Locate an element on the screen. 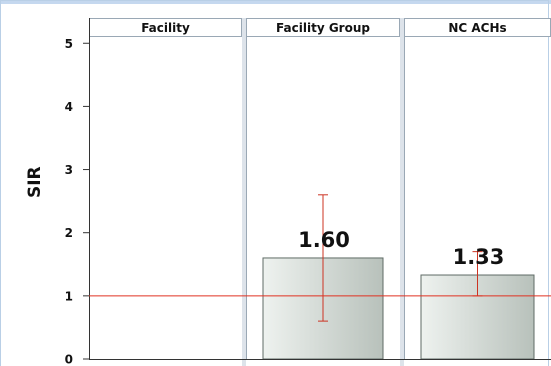 This screenshot has height=366, width=551. y-tick-label-3: 3 is located at coordinates (69, 170).